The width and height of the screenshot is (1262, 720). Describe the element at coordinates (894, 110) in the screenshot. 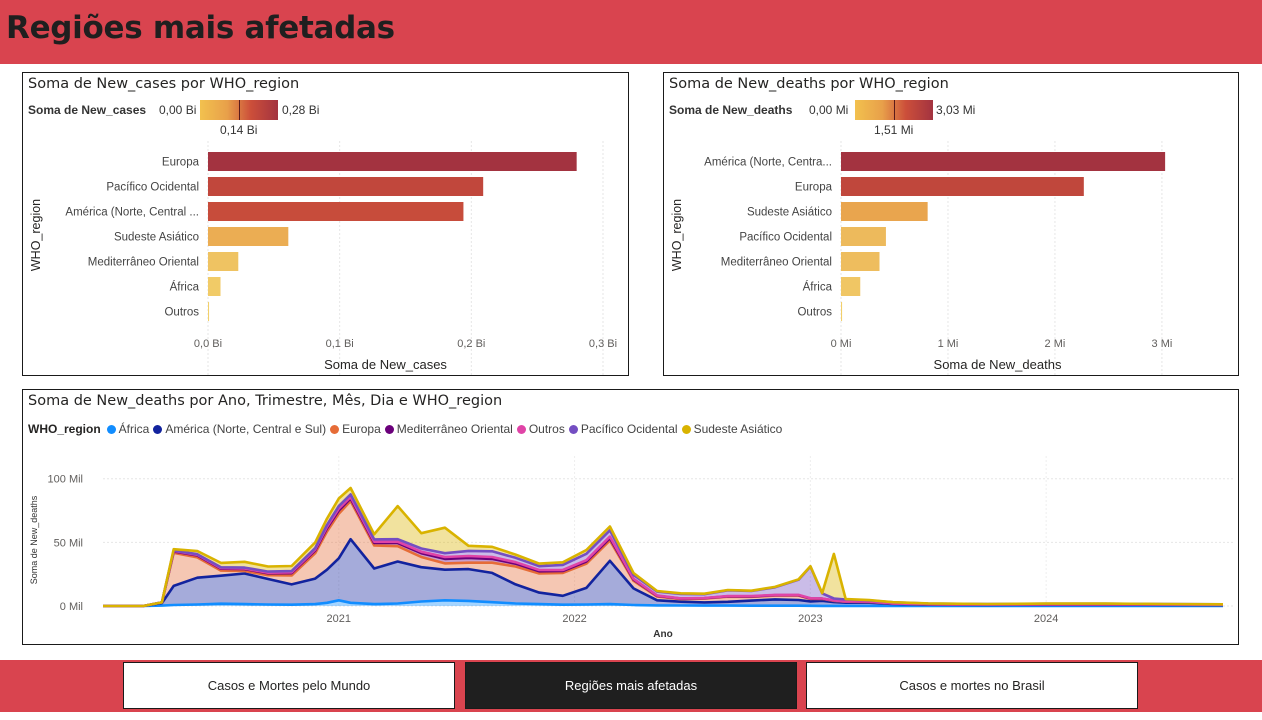

I see `deaths-legend-gradient` at that location.